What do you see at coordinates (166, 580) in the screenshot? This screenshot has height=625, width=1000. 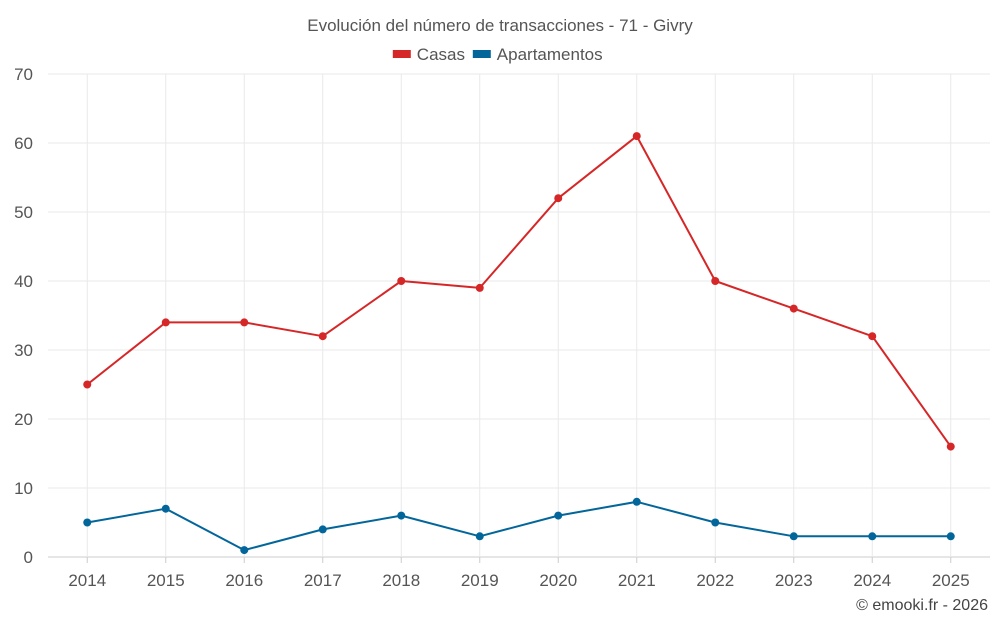 I see `x-tick-label: 2015` at bounding box center [166, 580].